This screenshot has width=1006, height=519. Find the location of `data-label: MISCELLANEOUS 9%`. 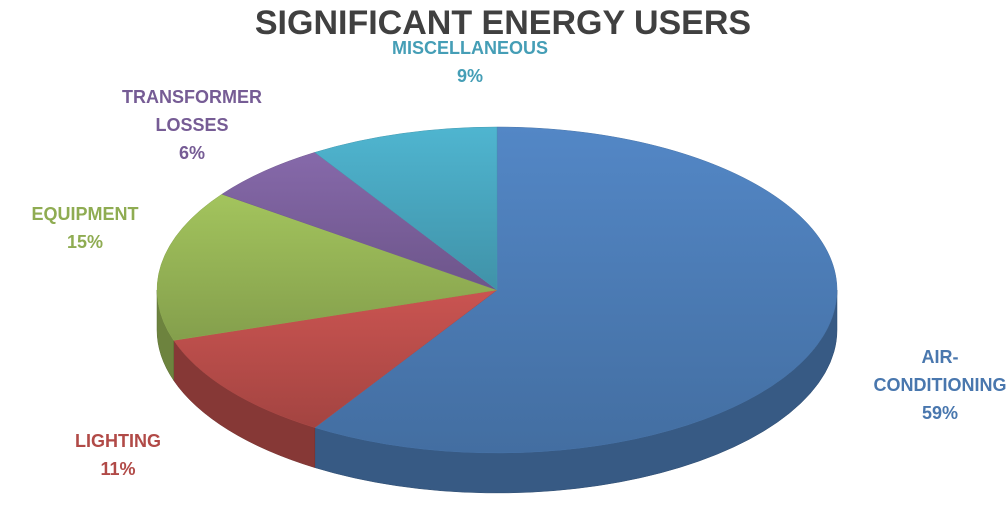

data-label: MISCELLANEOUS 9% is located at coordinates (470, 62).